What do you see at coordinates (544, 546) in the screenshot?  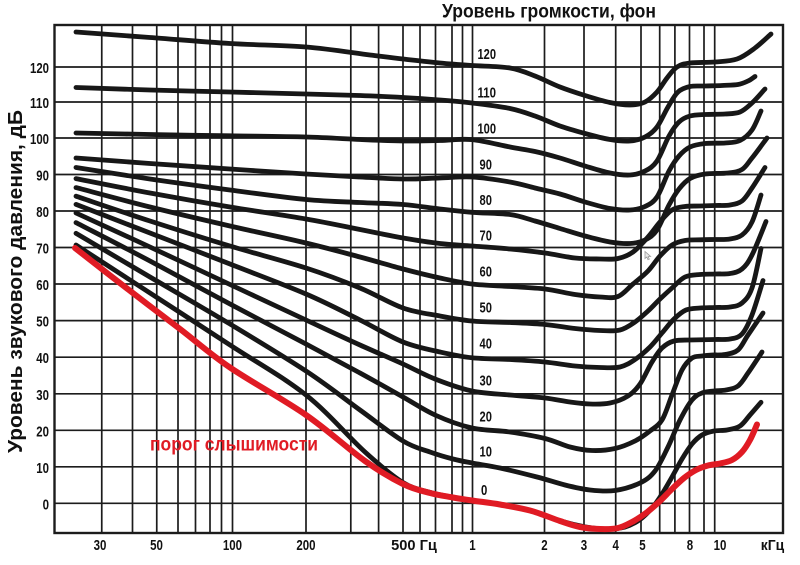 I see `svg-text: 2` at bounding box center [544, 546].